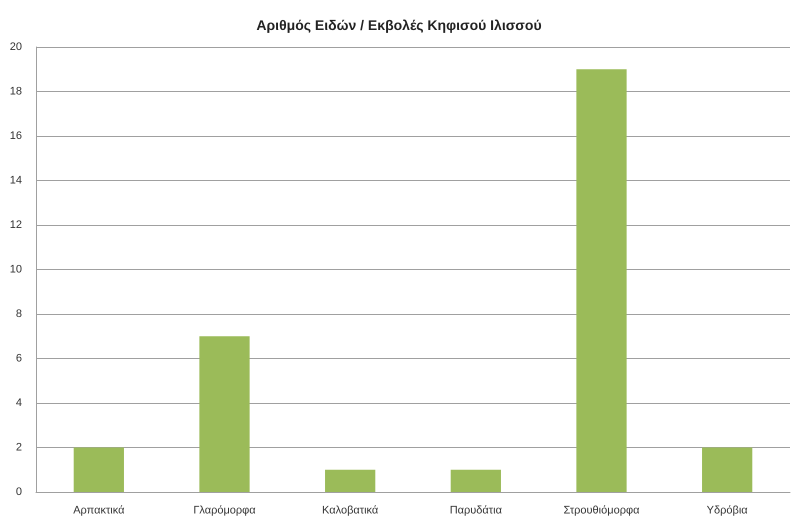  Describe the element at coordinates (99, 510) in the screenshot. I see `x-tick-label: Αρπακτικά` at that location.